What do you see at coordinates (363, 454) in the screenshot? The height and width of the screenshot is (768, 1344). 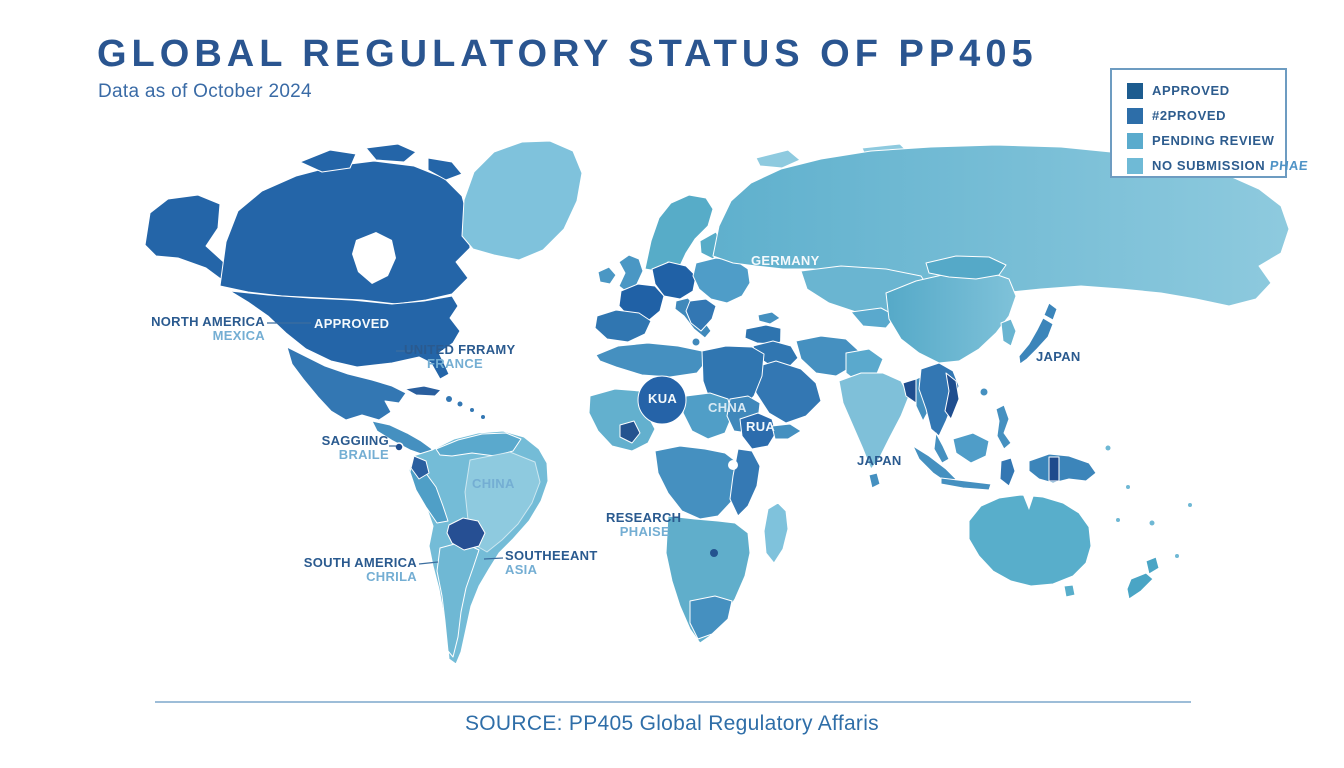 I see `label-braile: BRAILE` at bounding box center [363, 454].